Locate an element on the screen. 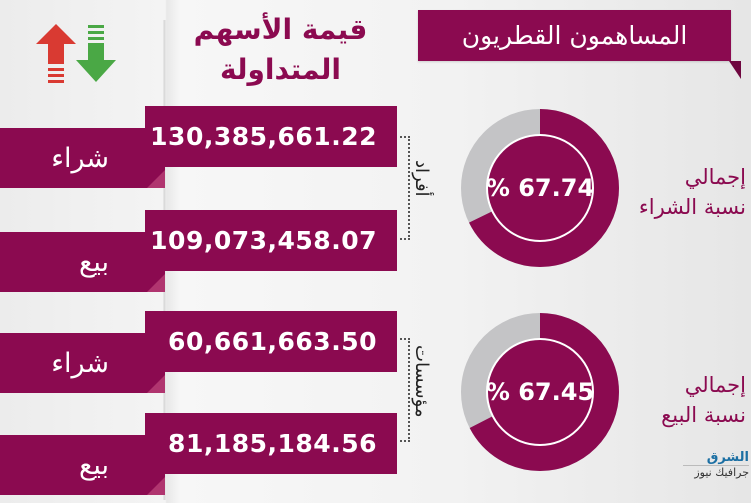 Image resolution: width=751 pixels, height=503 pixels. logo-brand: الشرق is located at coordinates (727, 457).